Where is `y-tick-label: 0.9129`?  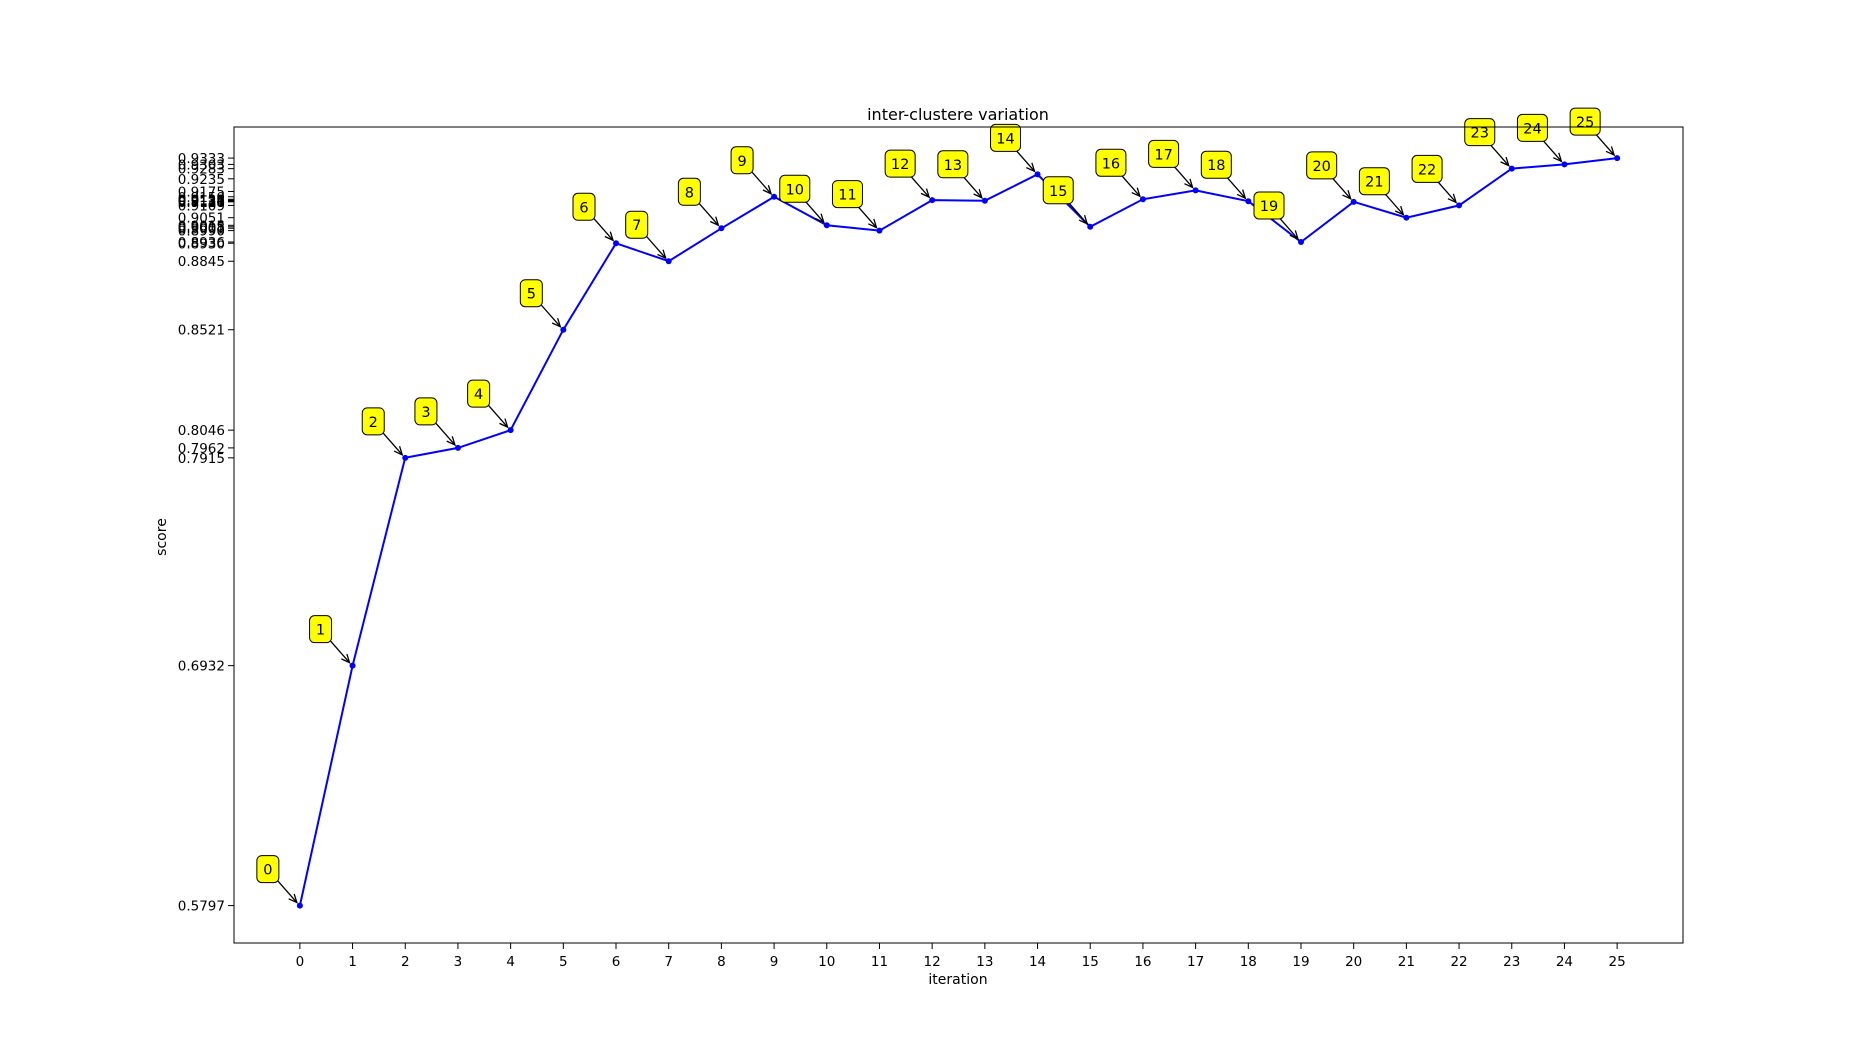 y-tick-label: 0.9129 is located at coordinates (201, 202).